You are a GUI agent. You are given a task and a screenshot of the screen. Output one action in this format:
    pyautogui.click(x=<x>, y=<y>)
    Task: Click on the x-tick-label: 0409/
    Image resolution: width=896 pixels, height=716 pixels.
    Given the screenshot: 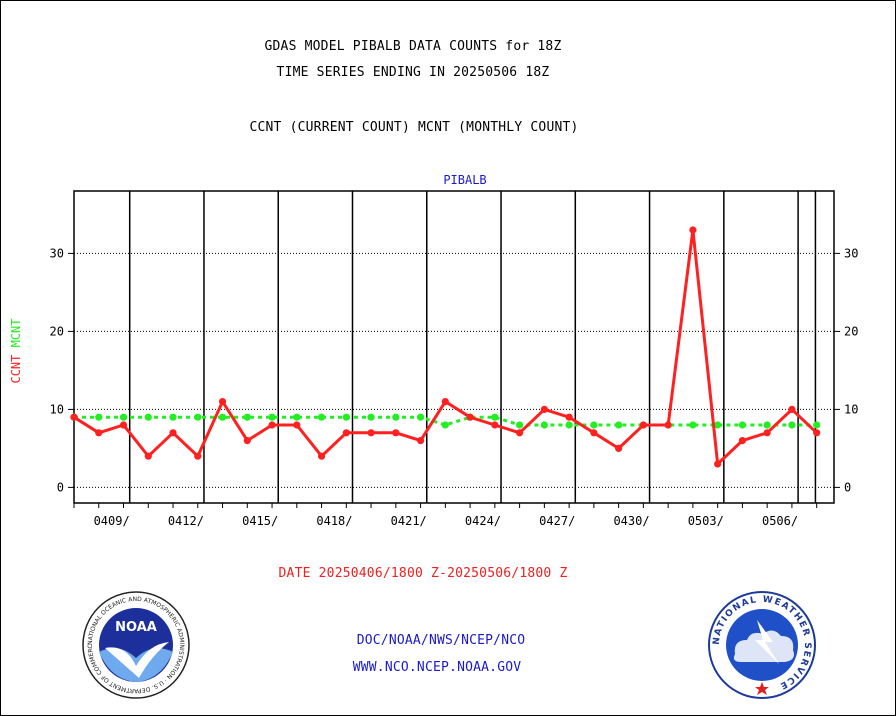 What is the action you would take?
    pyautogui.click(x=112, y=521)
    